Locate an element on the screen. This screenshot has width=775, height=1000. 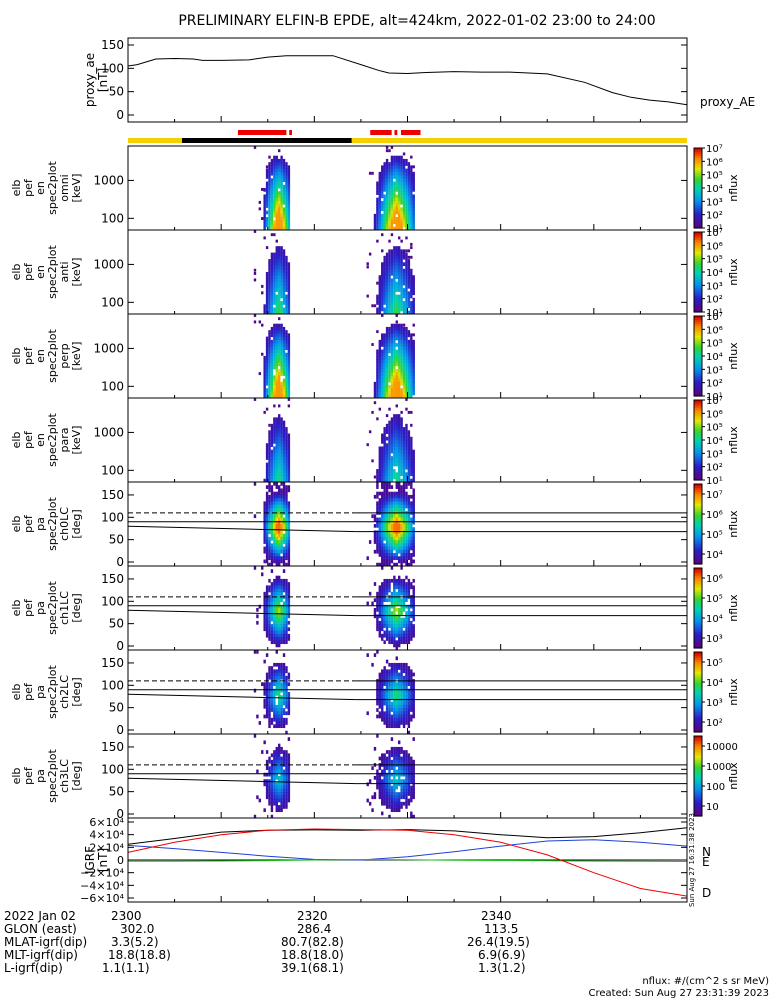
pa_ch0-ylabel: elb is located at coordinates (16, 524).